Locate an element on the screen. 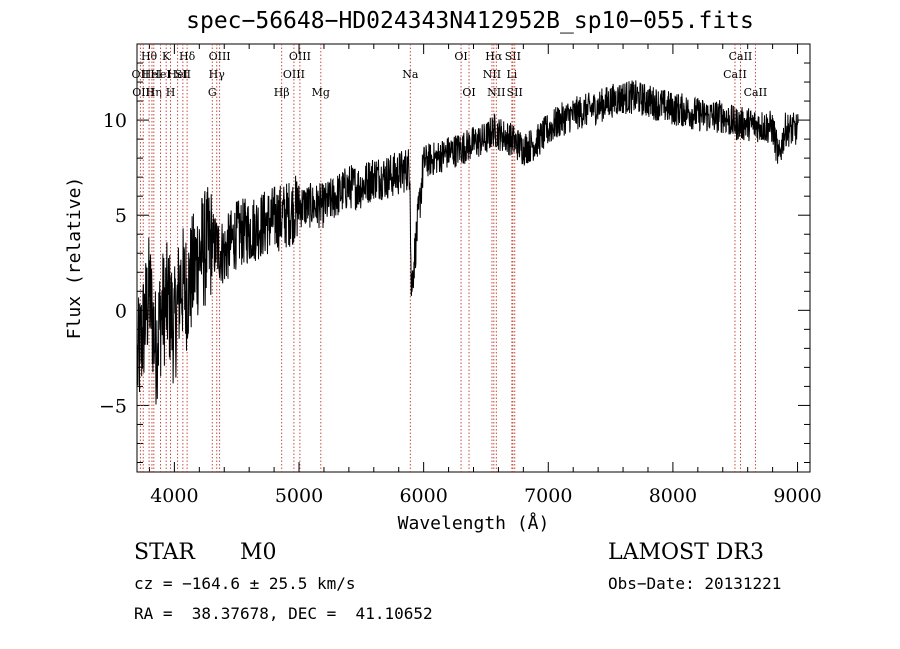 The height and width of the screenshot is (649, 900). y-tick-label: 5 is located at coordinates (121, 216).